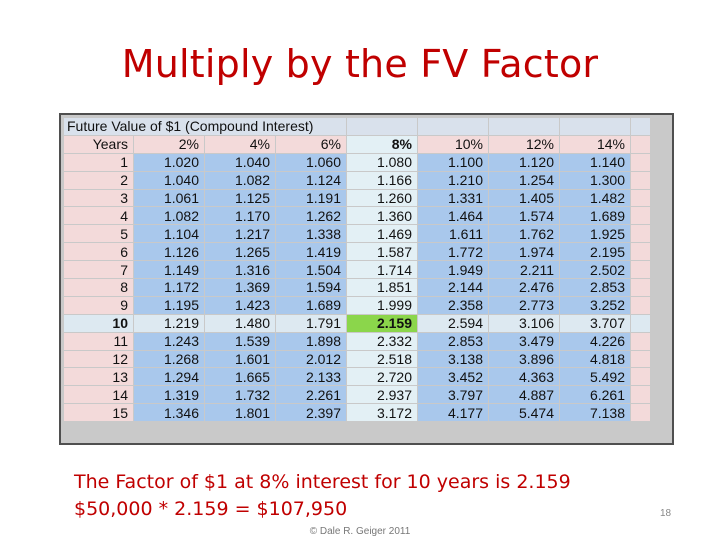  I want to click on factor-cell: 1.020, so click(169, 162).